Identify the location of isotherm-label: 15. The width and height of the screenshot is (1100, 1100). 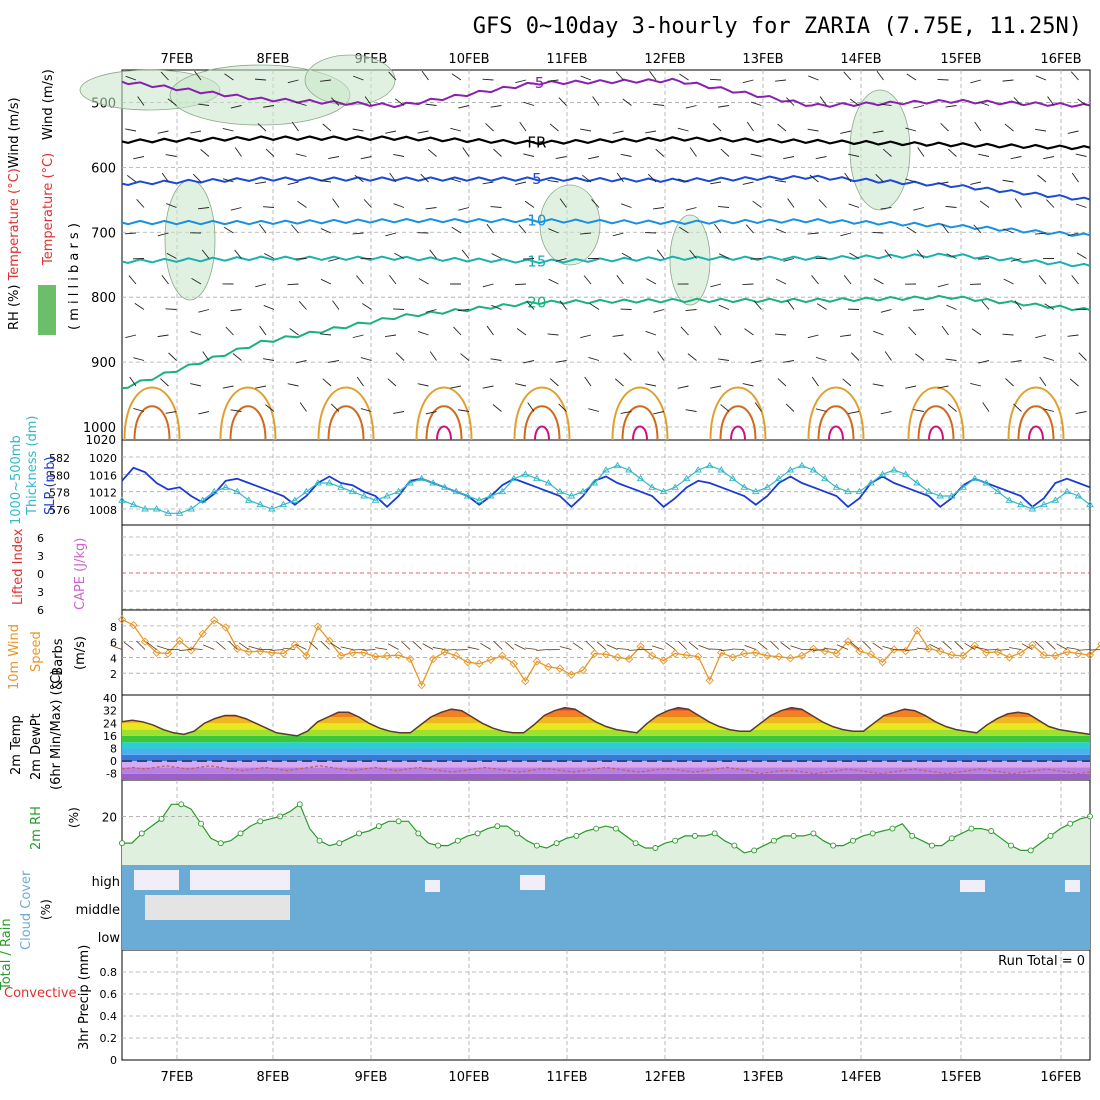
(536, 261).